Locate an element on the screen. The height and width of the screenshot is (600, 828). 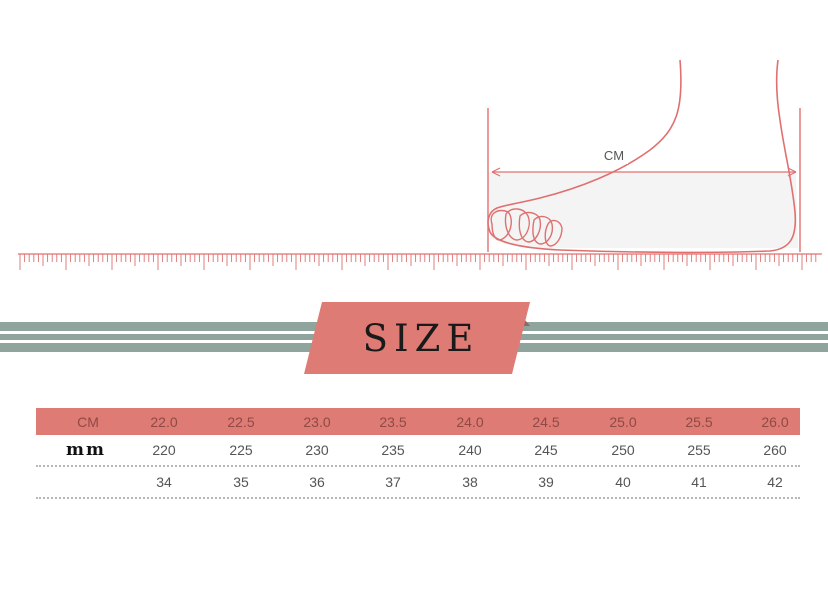
cm-cell: 26.0 is located at coordinates (775, 421).